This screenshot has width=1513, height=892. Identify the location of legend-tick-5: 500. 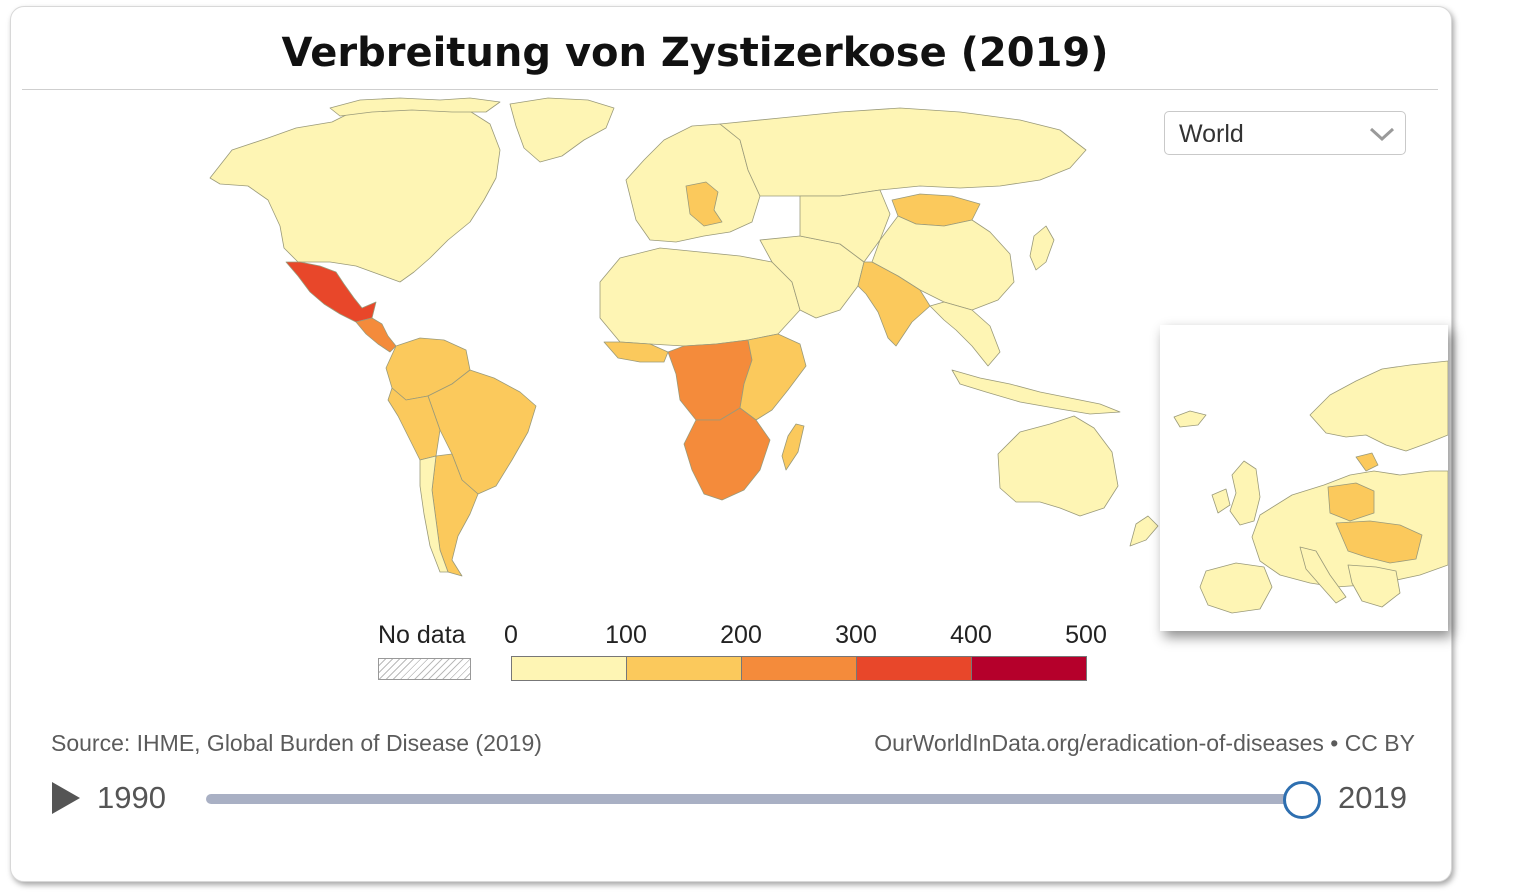
(1086, 635).